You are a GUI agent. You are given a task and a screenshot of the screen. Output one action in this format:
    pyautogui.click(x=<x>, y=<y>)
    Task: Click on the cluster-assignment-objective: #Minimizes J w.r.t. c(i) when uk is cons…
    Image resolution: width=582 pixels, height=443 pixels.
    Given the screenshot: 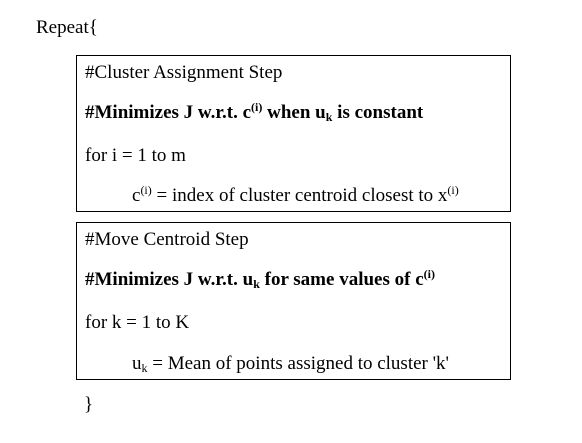 What is the action you would take?
    pyautogui.click(x=254, y=112)
    